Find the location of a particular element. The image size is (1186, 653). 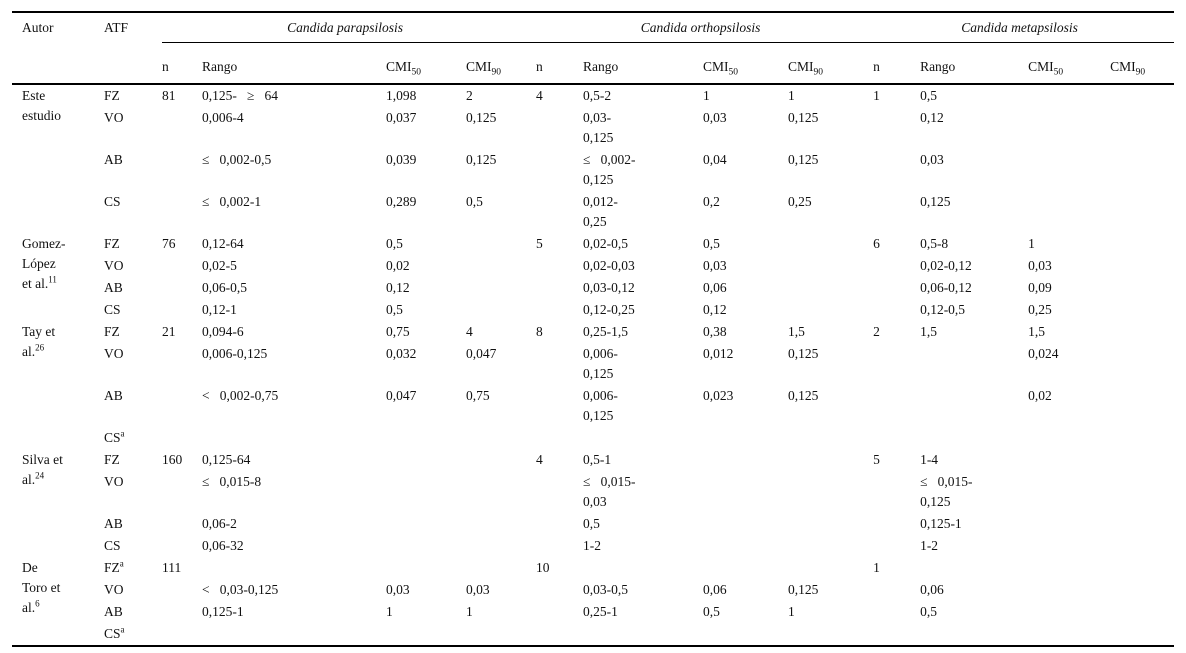

value-cell: 111 is located at coordinates (172, 567).